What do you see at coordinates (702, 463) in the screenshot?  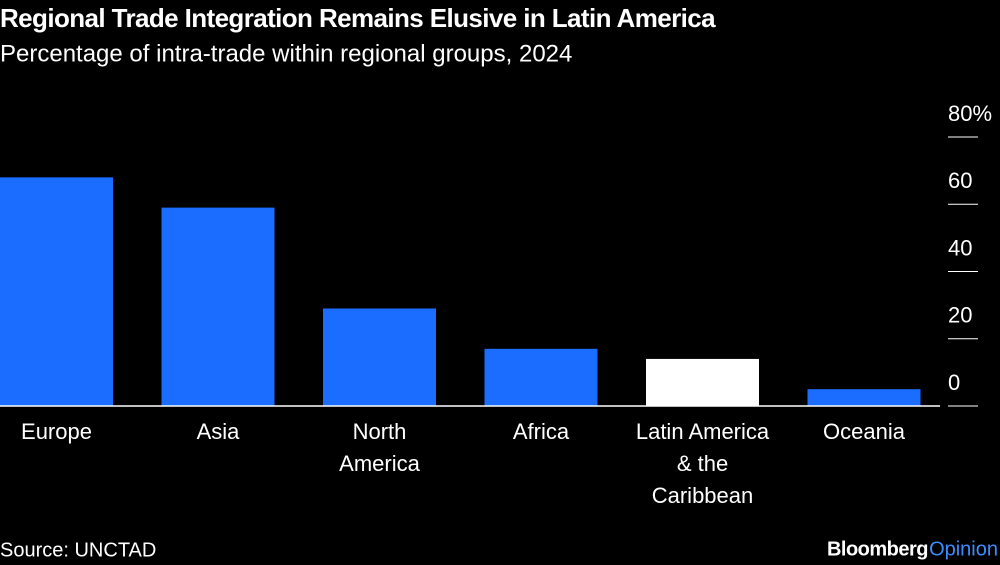 I see `x-tick-label: Latin America & the Caribbean` at bounding box center [702, 463].